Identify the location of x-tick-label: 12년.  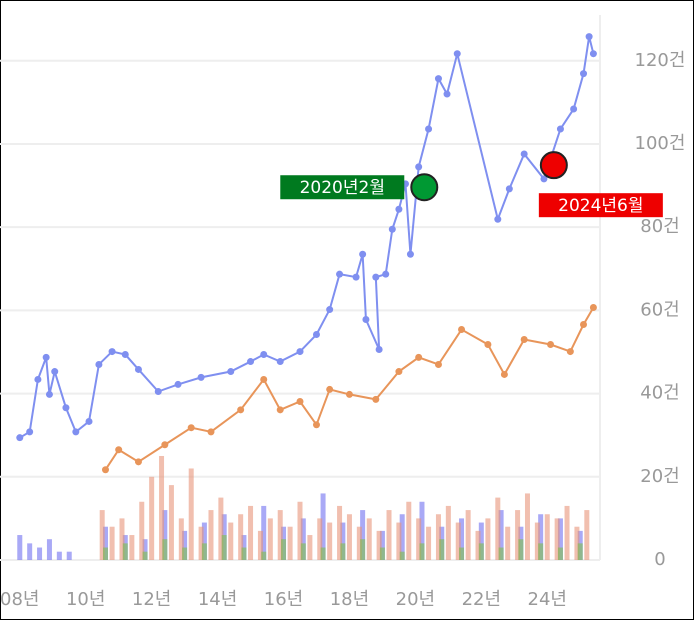
(151, 599).